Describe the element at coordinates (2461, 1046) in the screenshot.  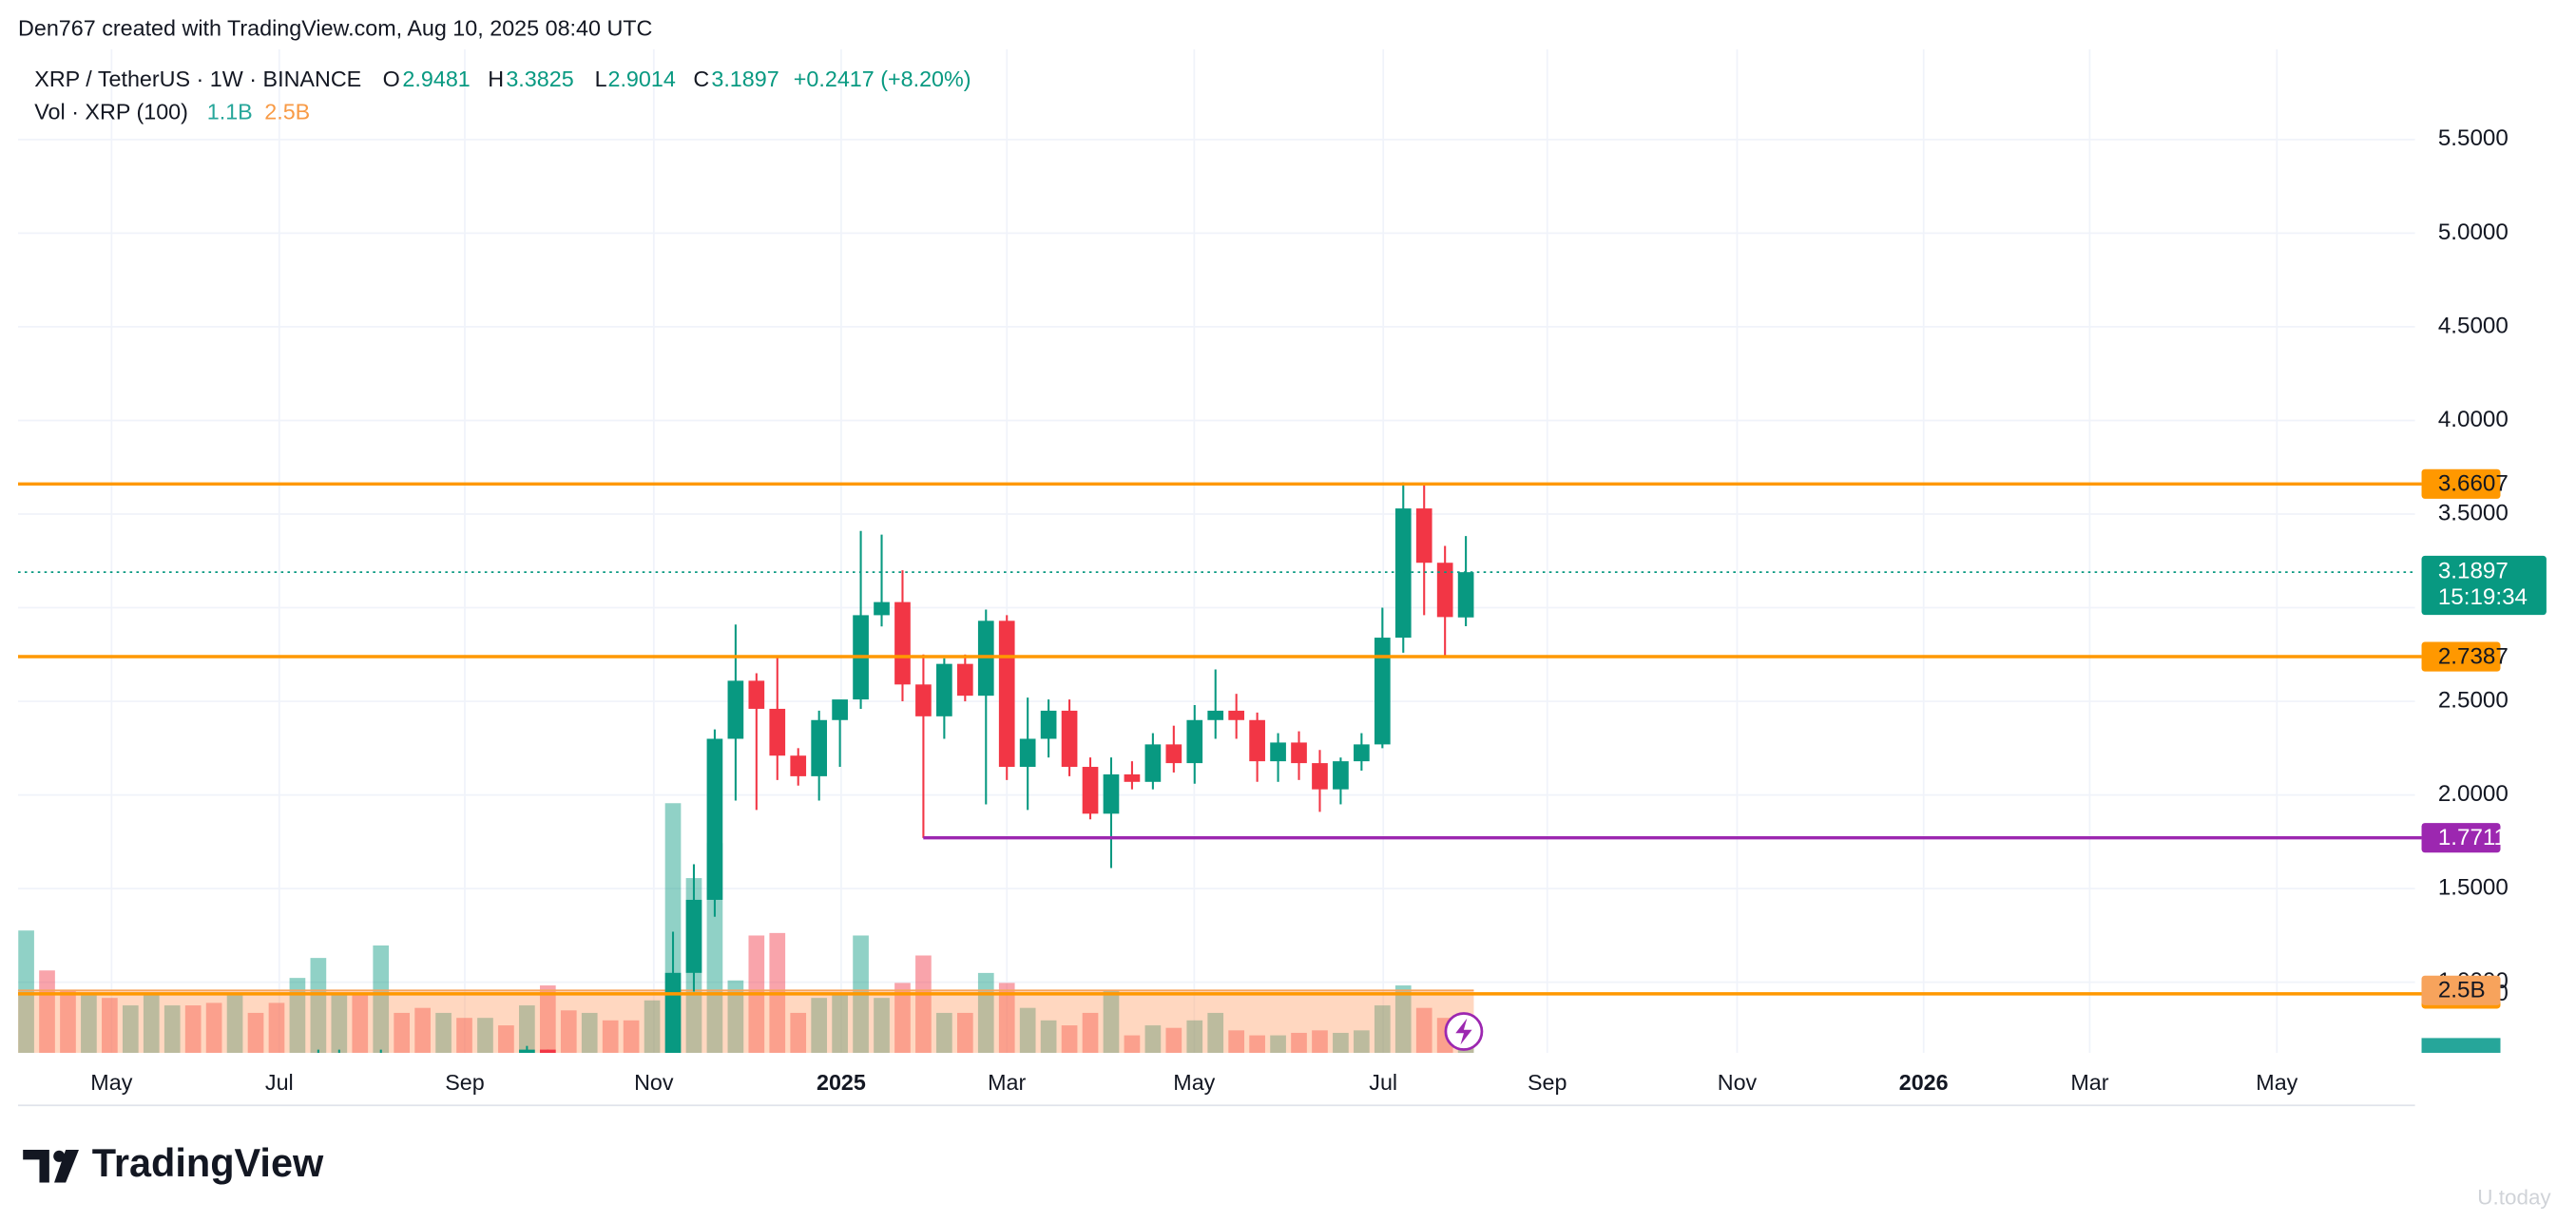
I see `volume-last-box` at that location.